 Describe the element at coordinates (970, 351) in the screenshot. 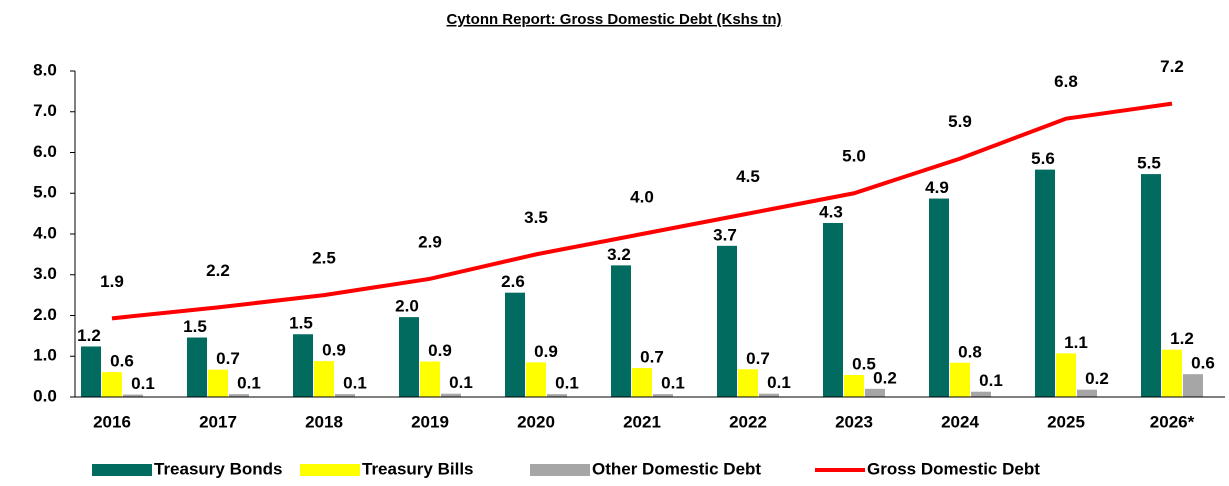

I see `data-label: 0.8` at that location.